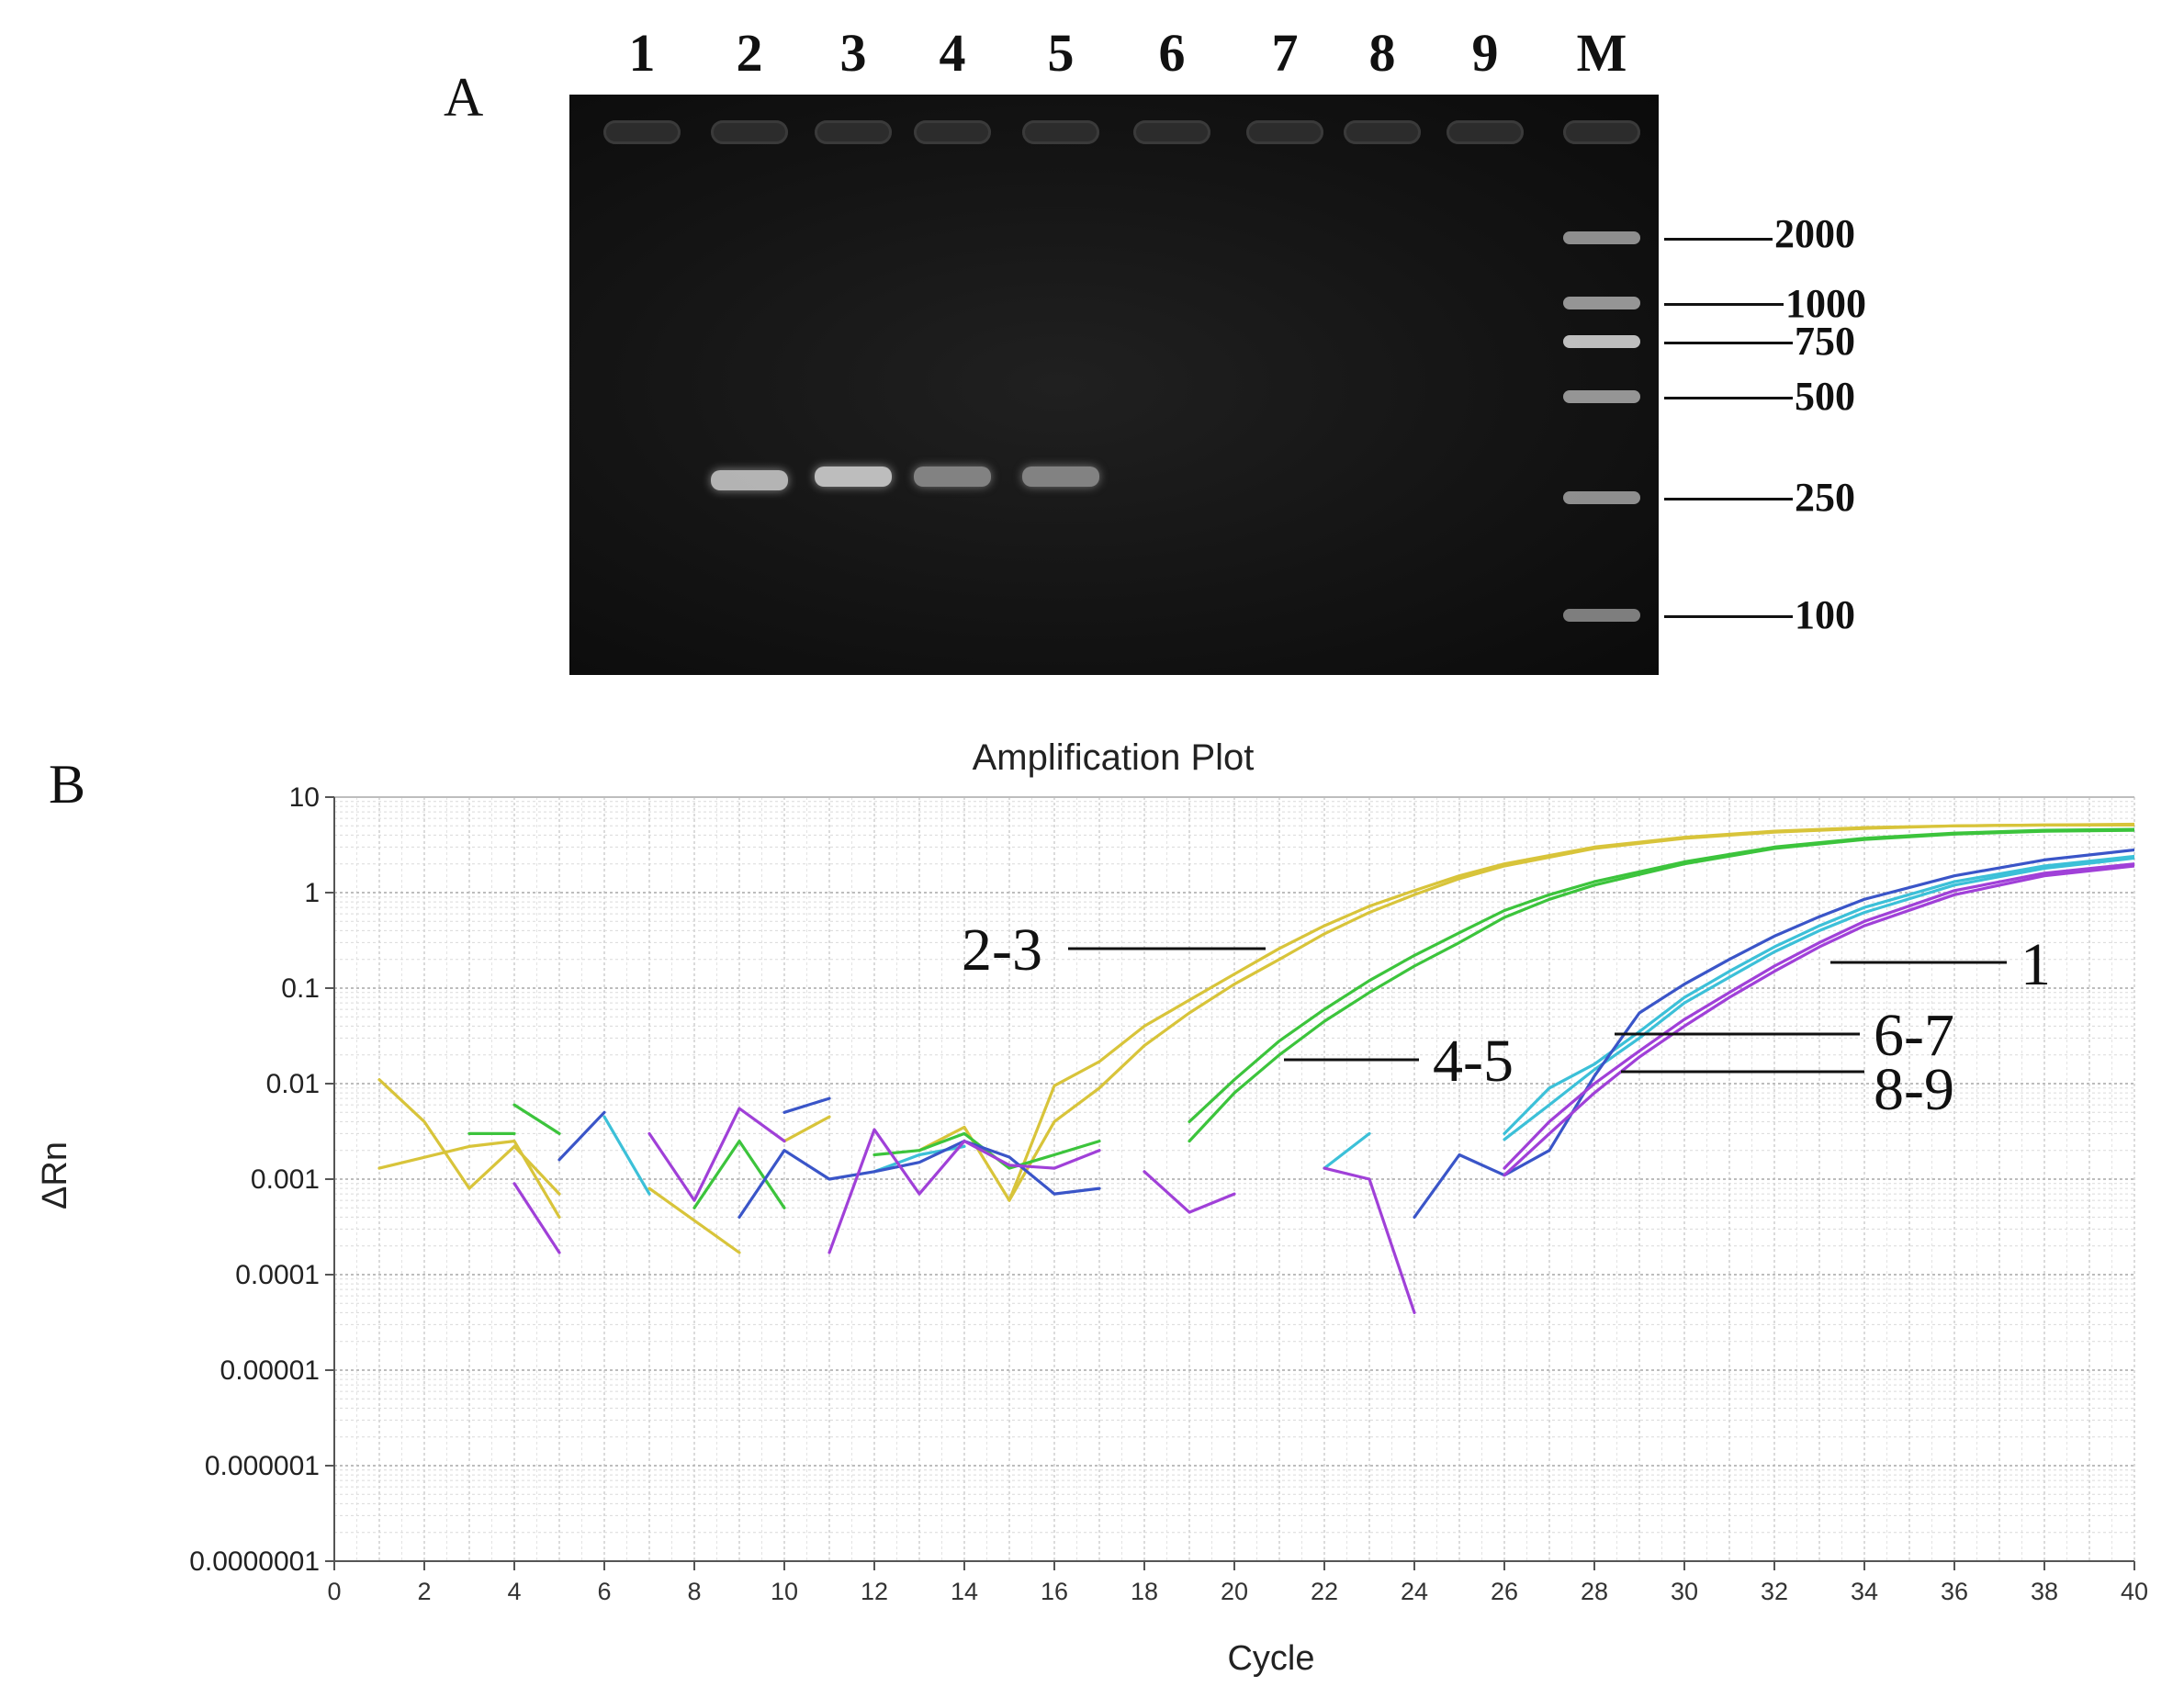 Image resolution: width=2184 pixels, height=1698 pixels. Describe the element at coordinates (1054, 1591) in the screenshot. I see `x-tick-label: 16` at that location.